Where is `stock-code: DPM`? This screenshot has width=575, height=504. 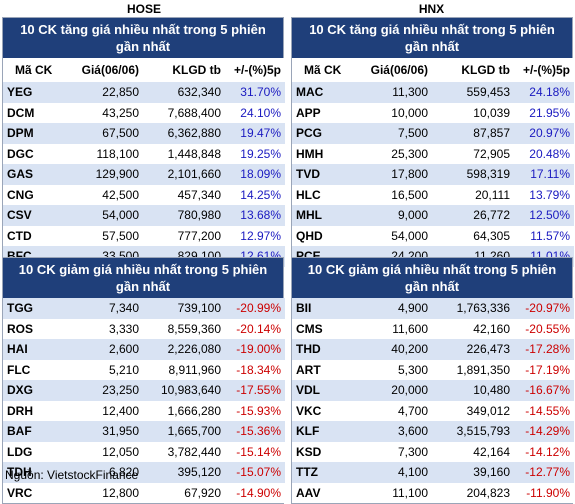
stock-code: DPM is located at coordinates (34, 133).